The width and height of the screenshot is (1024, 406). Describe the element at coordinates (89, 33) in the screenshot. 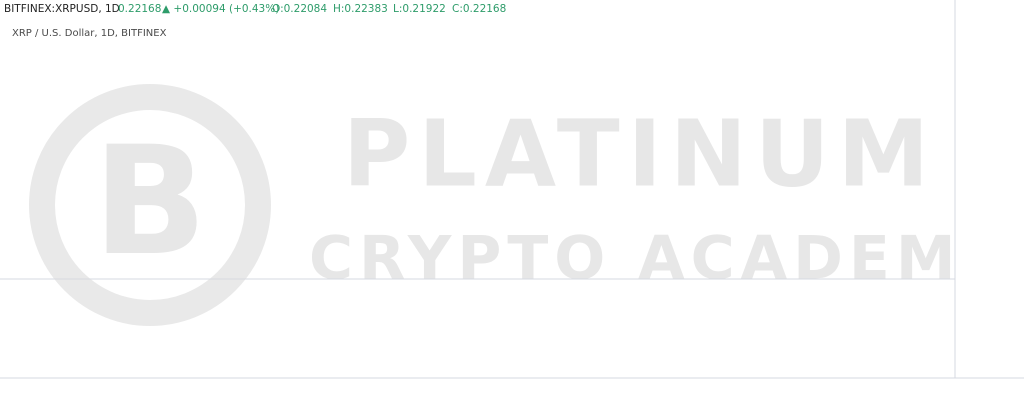

I see `chart-subtitle: XRP / U.S. Dollar, 1D, BITFINEX` at that location.